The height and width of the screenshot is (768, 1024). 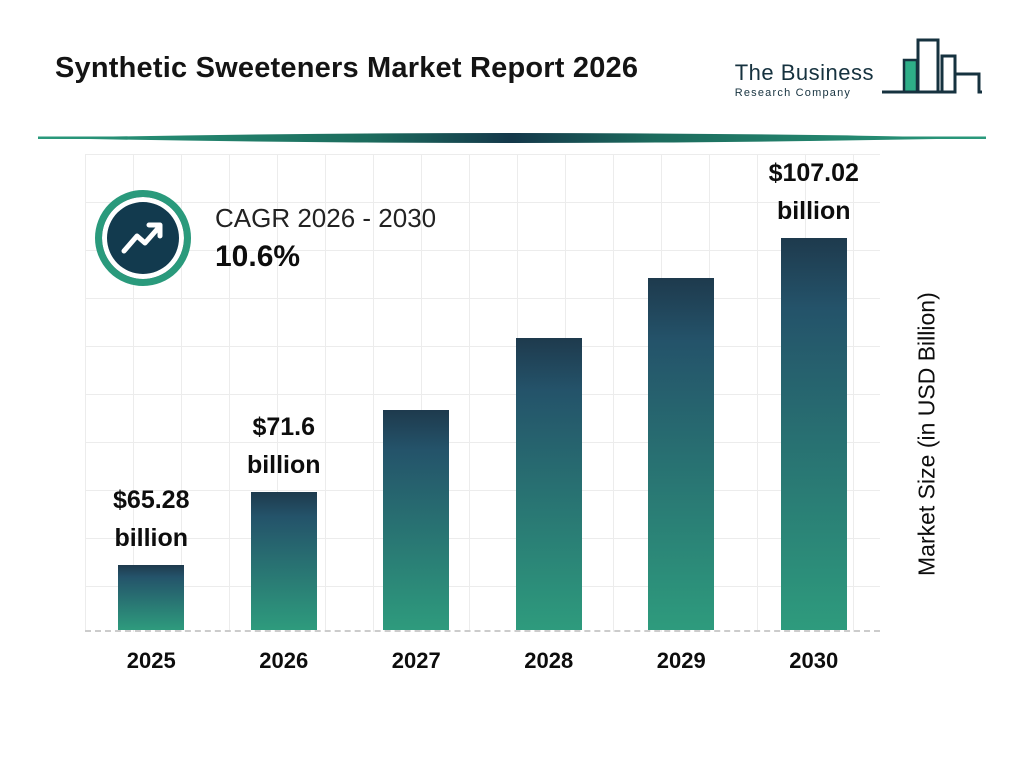 What do you see at coordinates (284, 427) in the screenshot?
I see `label-value: $71.6` at bounding box center [284, 427].